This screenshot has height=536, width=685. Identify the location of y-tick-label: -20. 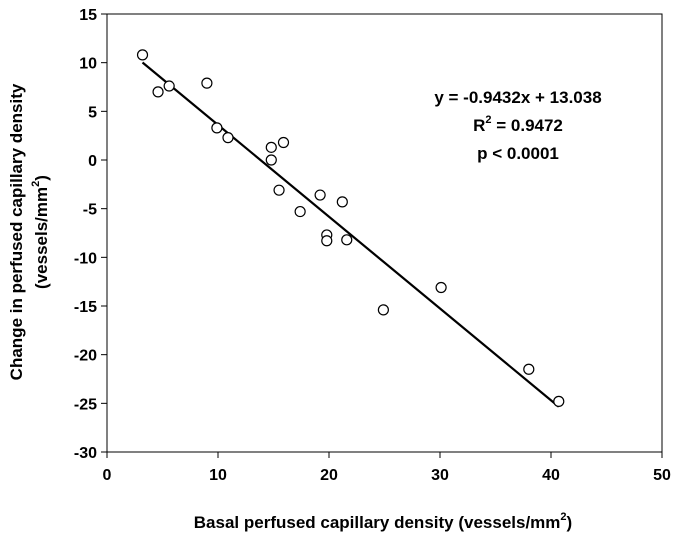
(85, 356).